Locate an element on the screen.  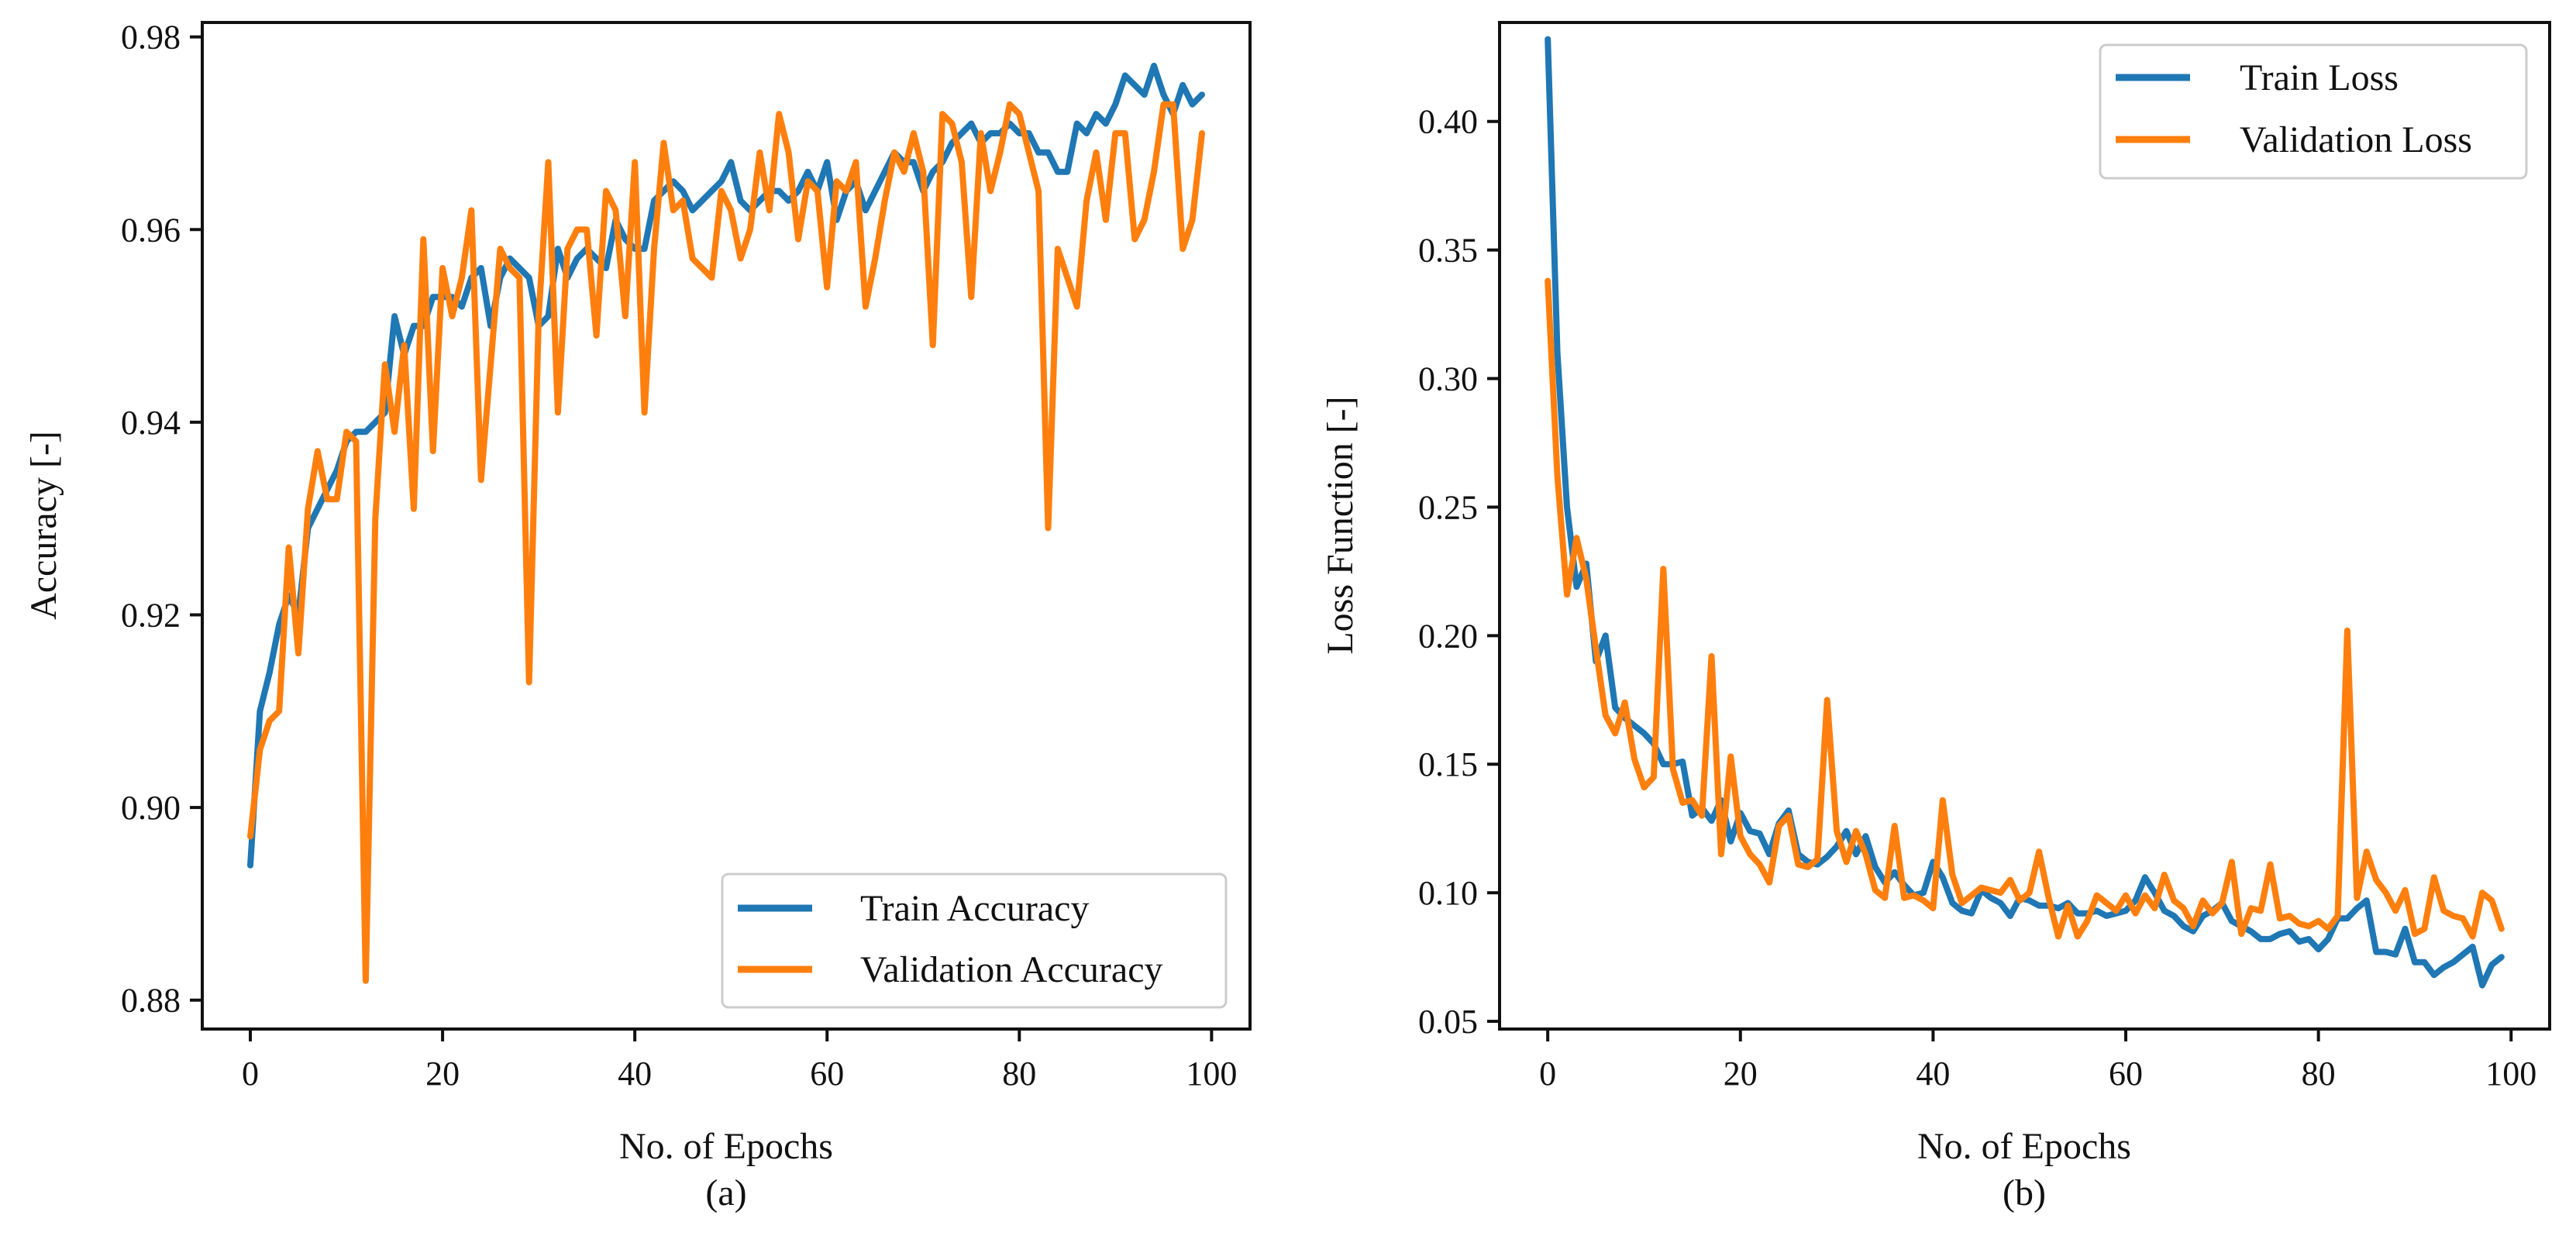
accuracy-y-ticks: 0.88 0.90 0.92 0.94 0.96 0.98 is located at coordinates (161, 519).